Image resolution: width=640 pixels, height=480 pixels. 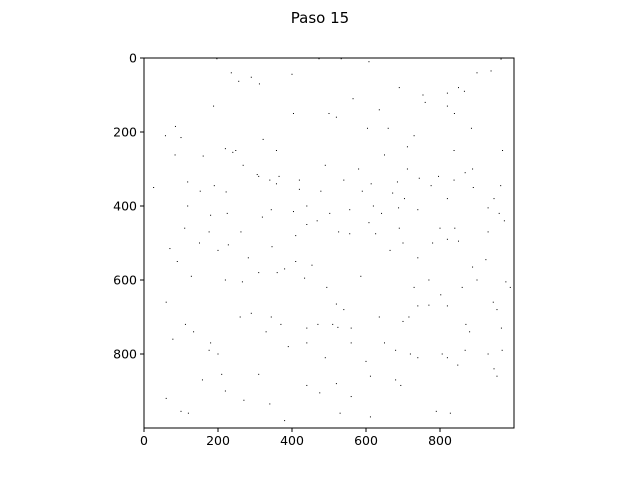 I want to click on y-tick-label: 800, so click(x=125, y=354).